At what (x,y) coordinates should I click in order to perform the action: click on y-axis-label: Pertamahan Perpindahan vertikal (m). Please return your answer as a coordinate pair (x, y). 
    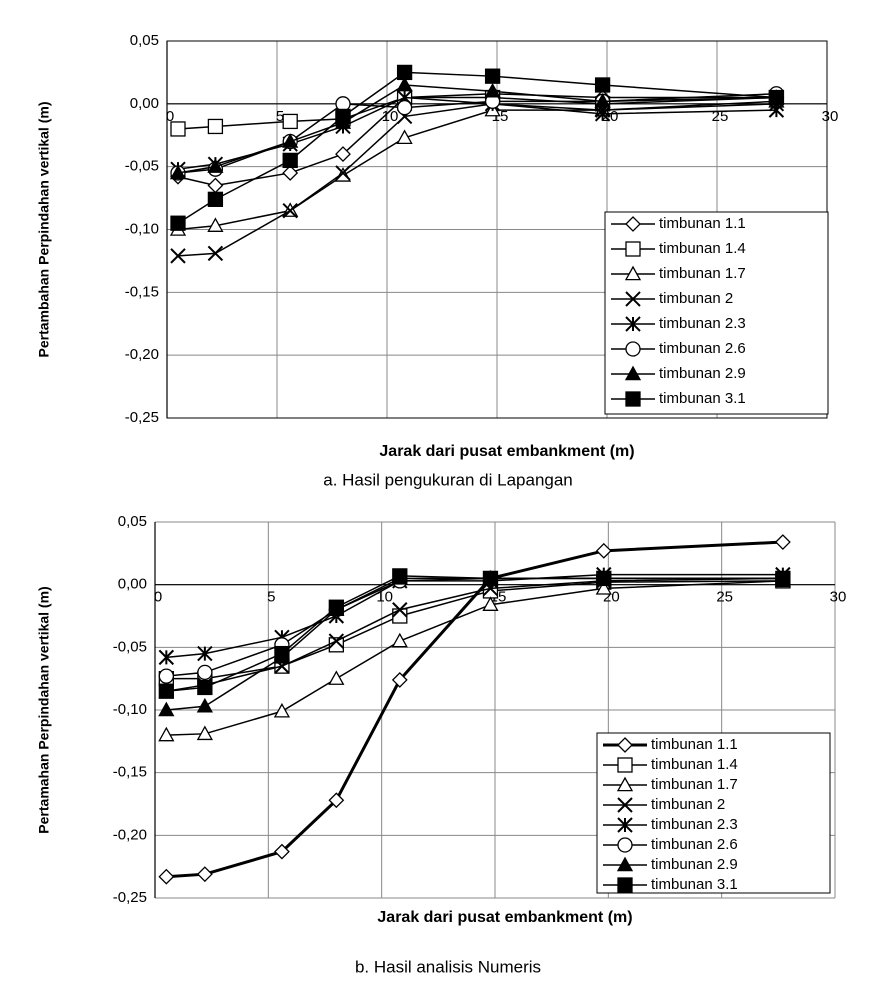
    Looking at the image, I should click on (44, 709).